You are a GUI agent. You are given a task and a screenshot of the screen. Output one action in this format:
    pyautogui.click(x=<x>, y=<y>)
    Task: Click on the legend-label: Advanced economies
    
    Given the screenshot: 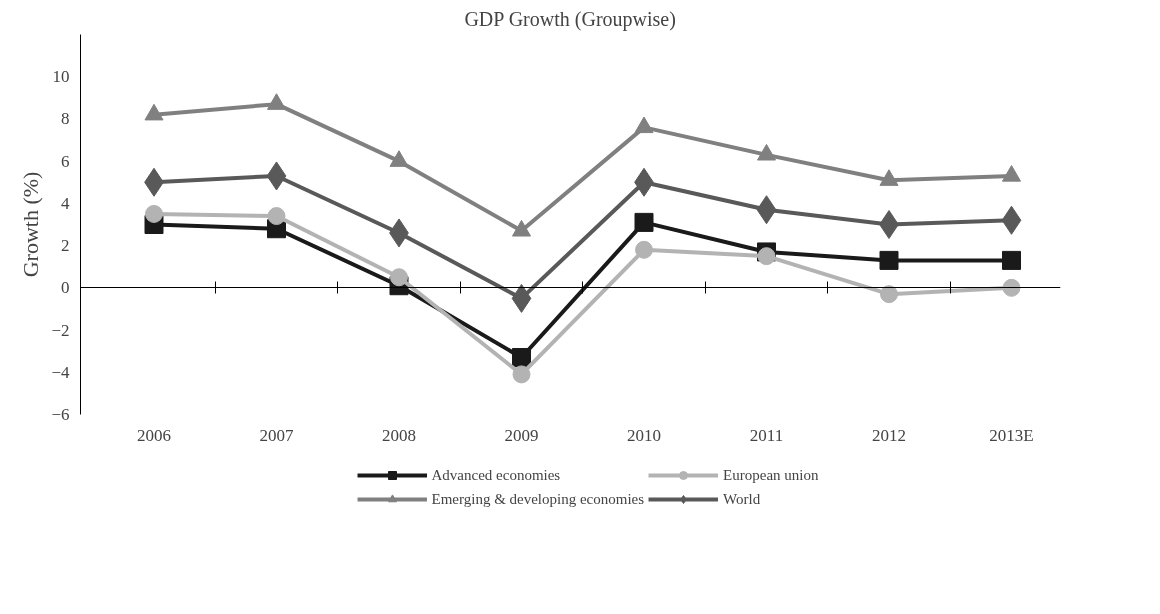 What is the action you would take?
    pyautogui.click(x=496, y=475)
    